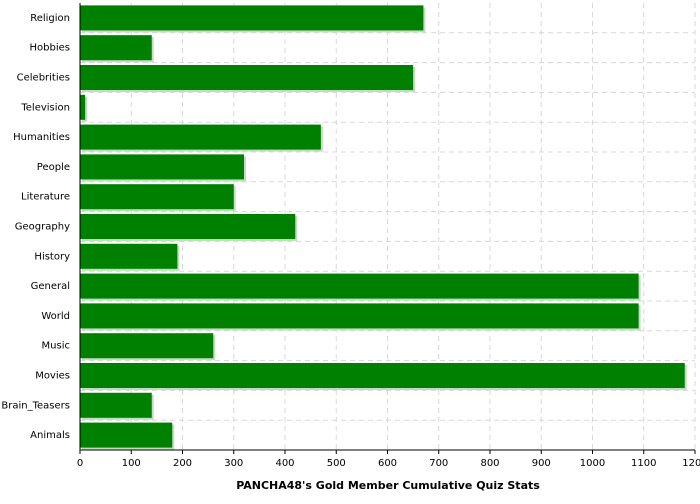 This screenshot has width=700, height=504. What do you see at coordinates (35, 405) in the screenshot?
I see `y-tick-label: Brain_Teasers` at bounding box center [35, 405].